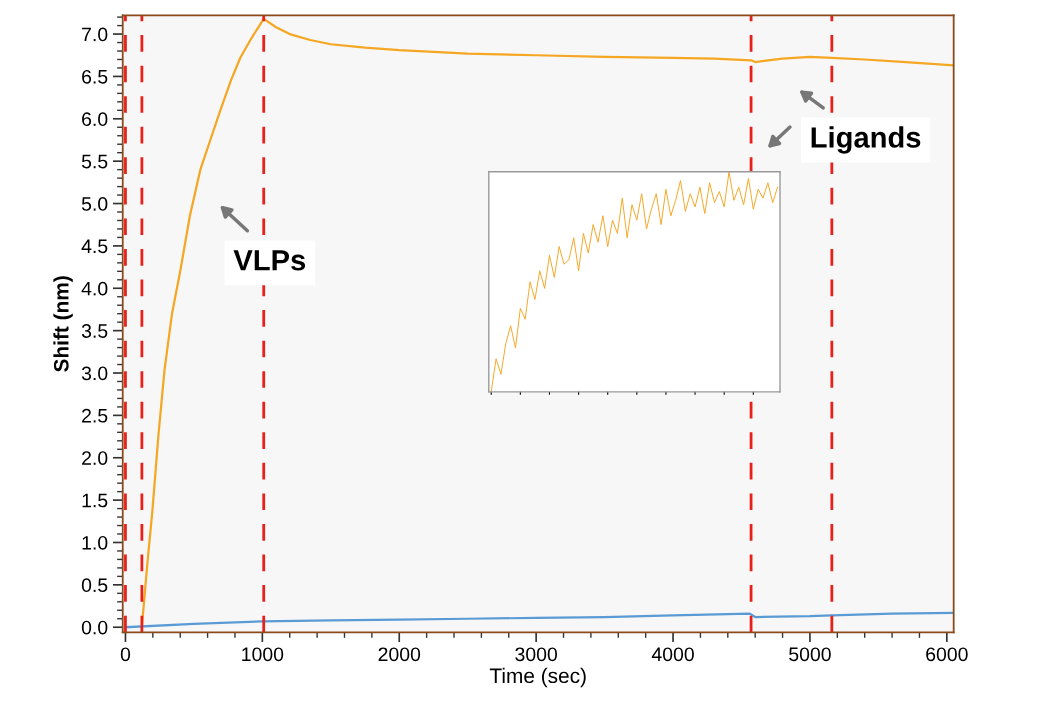 This screenshot has width=1040, height=701. What do you see at coordinates (94, 161) in the screenshot?
I see `y-tick-label: 5.5` at bounding box center [94, 161].